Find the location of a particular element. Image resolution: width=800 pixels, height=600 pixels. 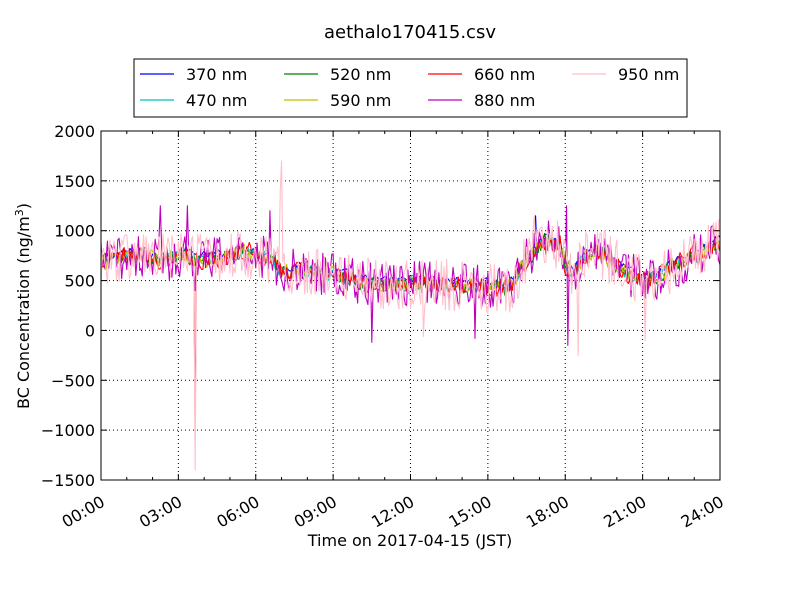

x-tick-label: 09:00 is located at coordinates (315, 512).